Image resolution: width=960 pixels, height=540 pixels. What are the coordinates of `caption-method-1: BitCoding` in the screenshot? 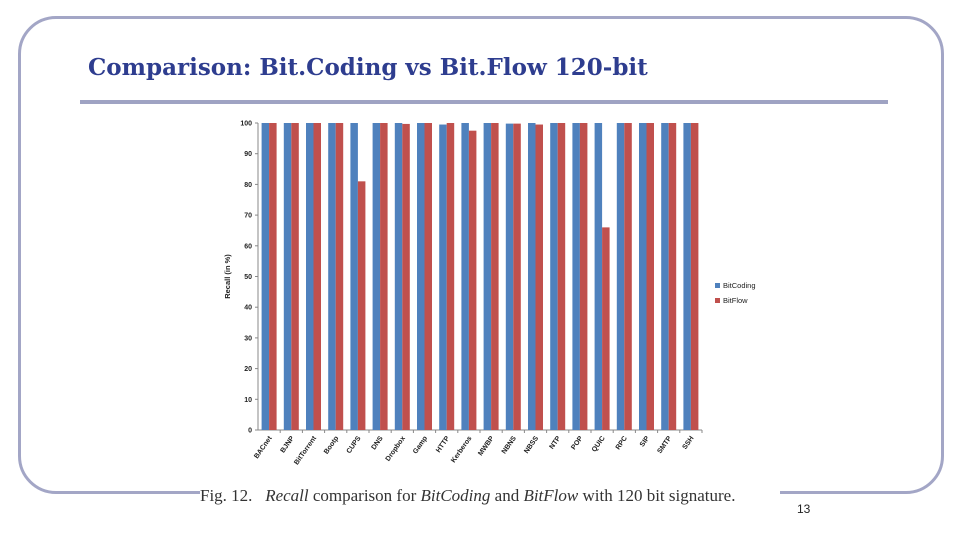 It's located at (455, 495).